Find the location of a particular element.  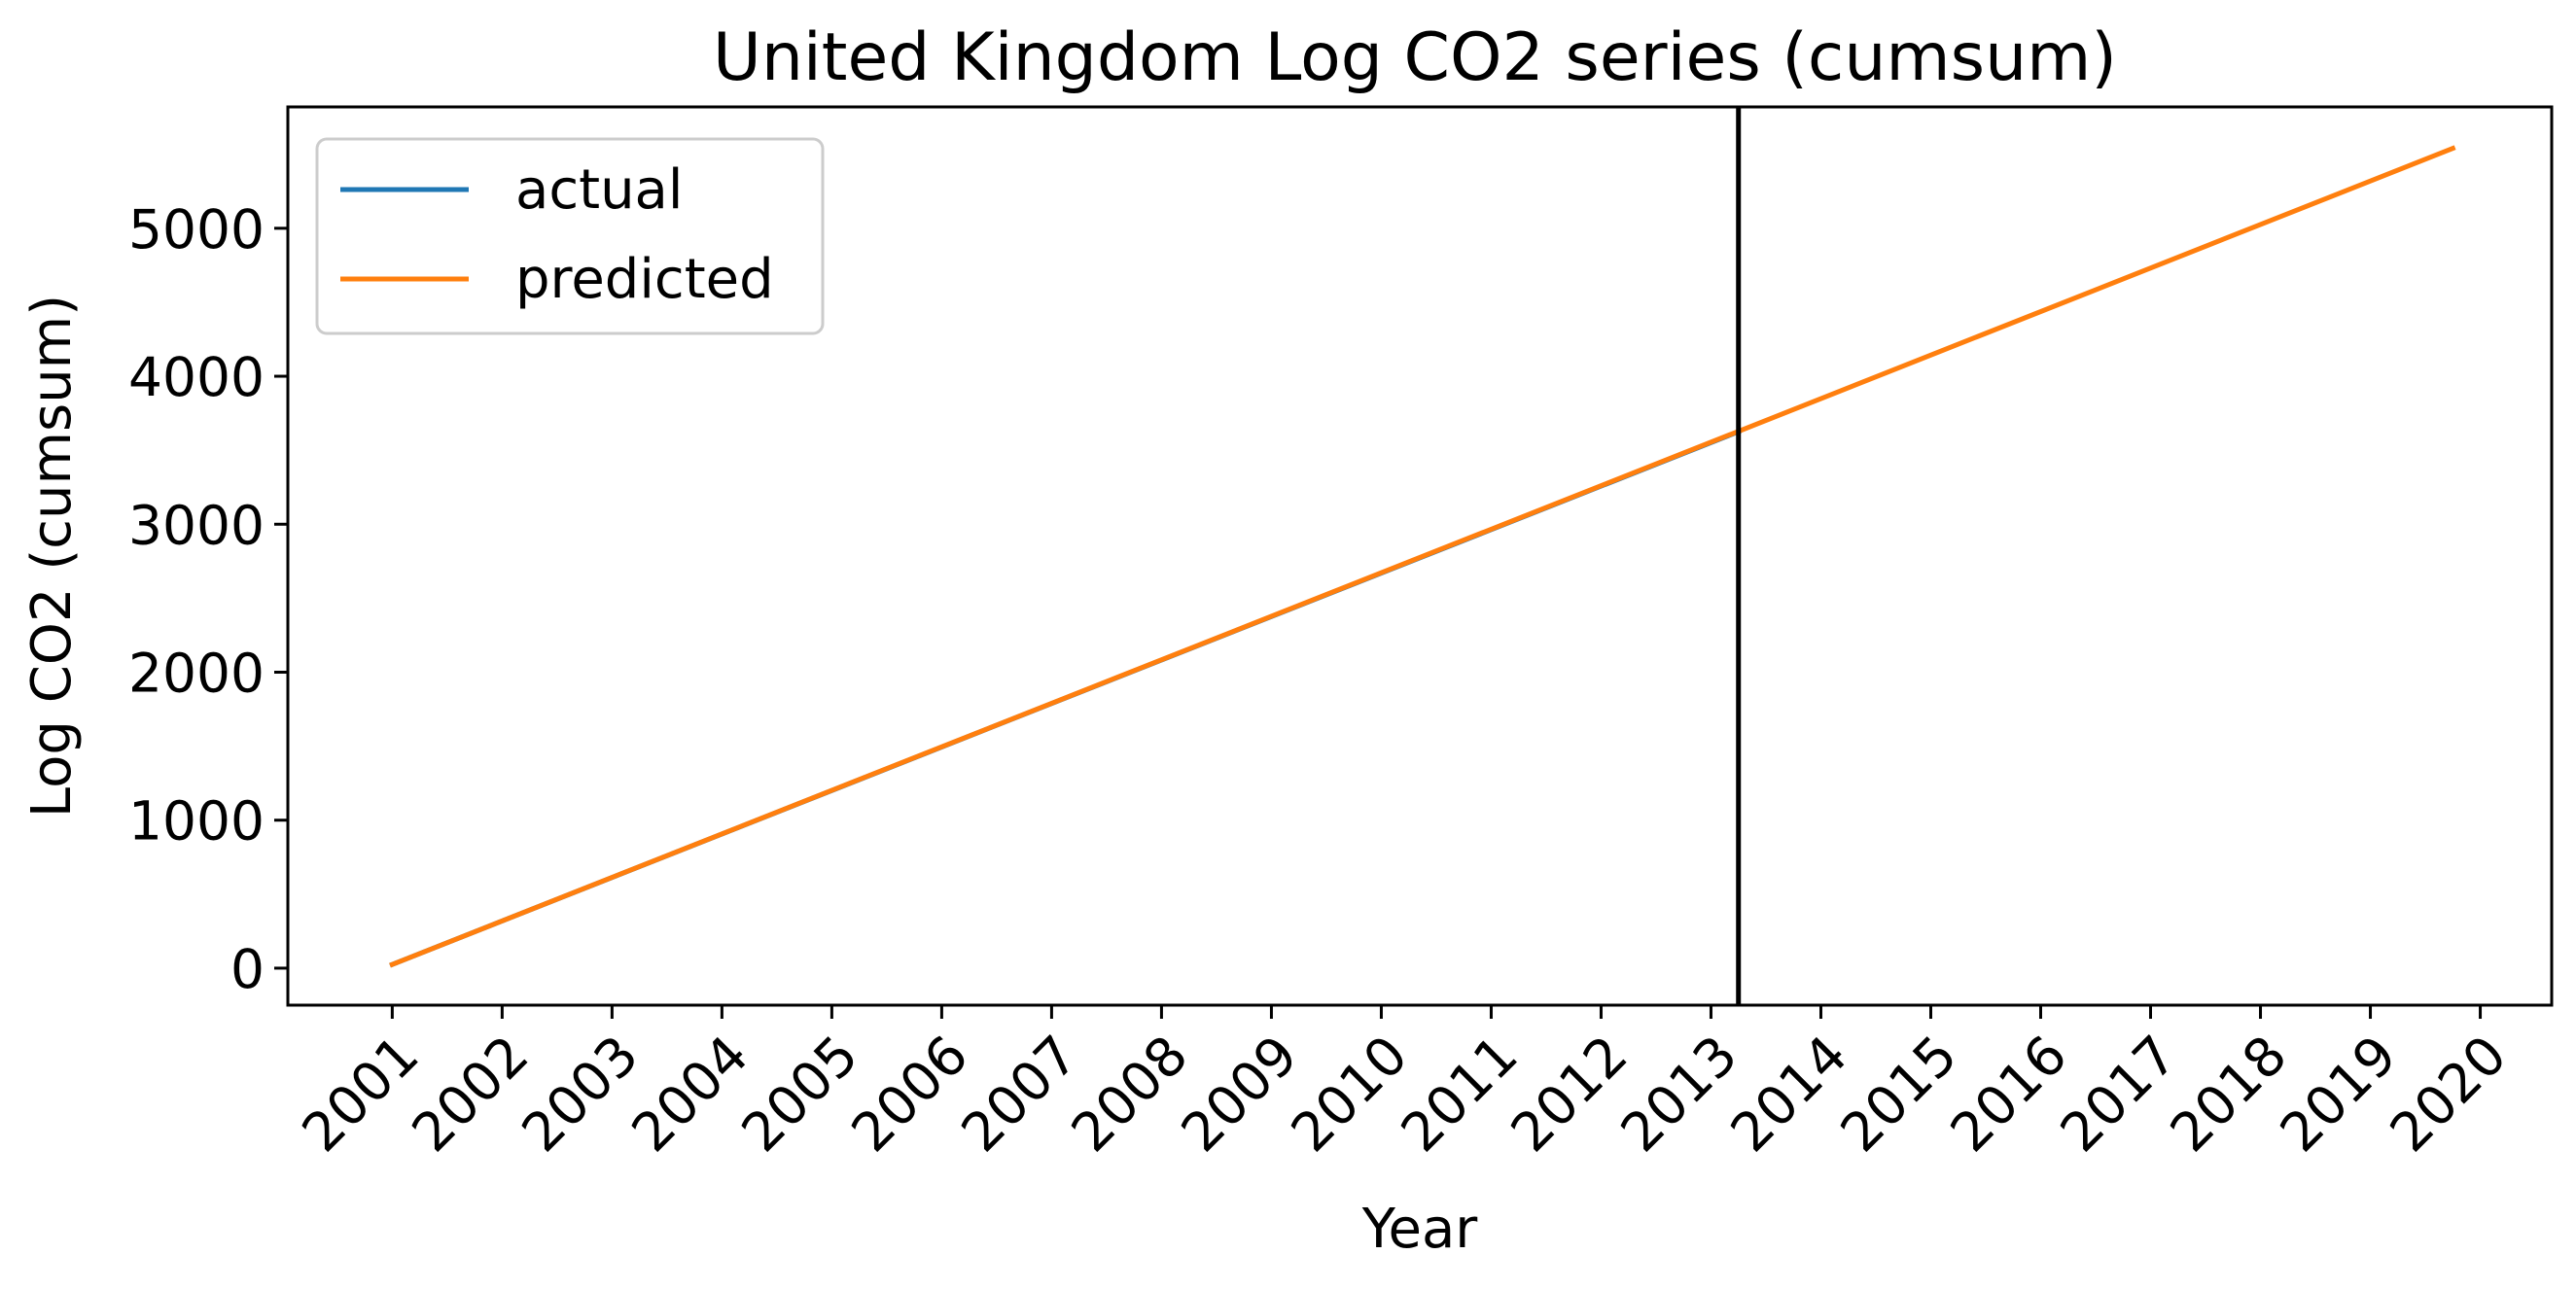

y-tick-label: 0 is located at coordinates (247, 969).